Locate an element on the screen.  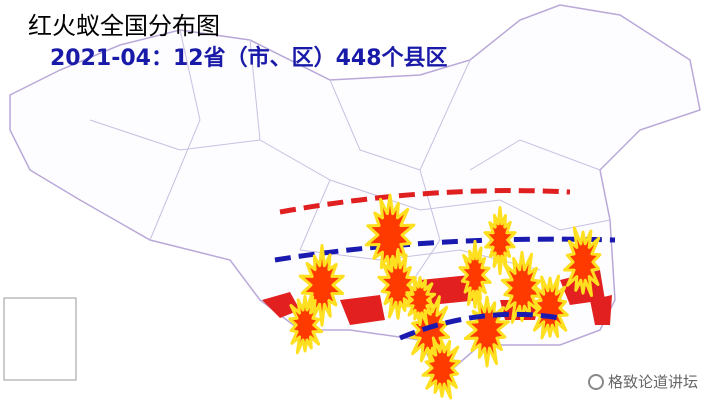
south-sea-inset is located at coordinates (40, 339).